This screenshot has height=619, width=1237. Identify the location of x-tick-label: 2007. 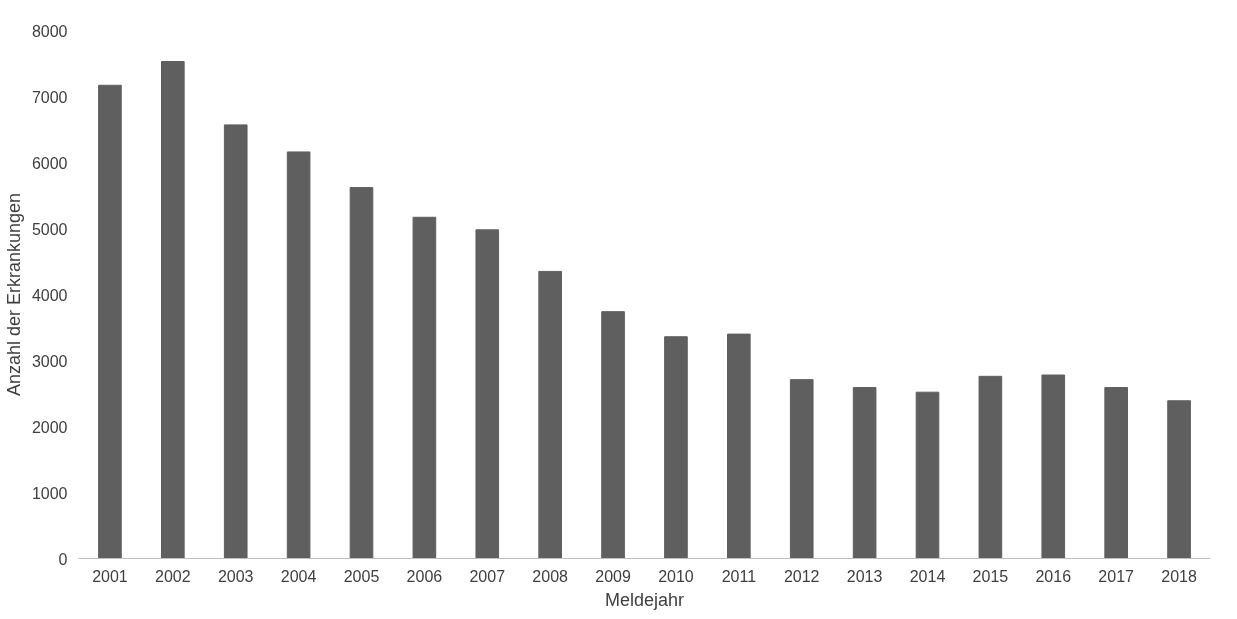
(487, 576).